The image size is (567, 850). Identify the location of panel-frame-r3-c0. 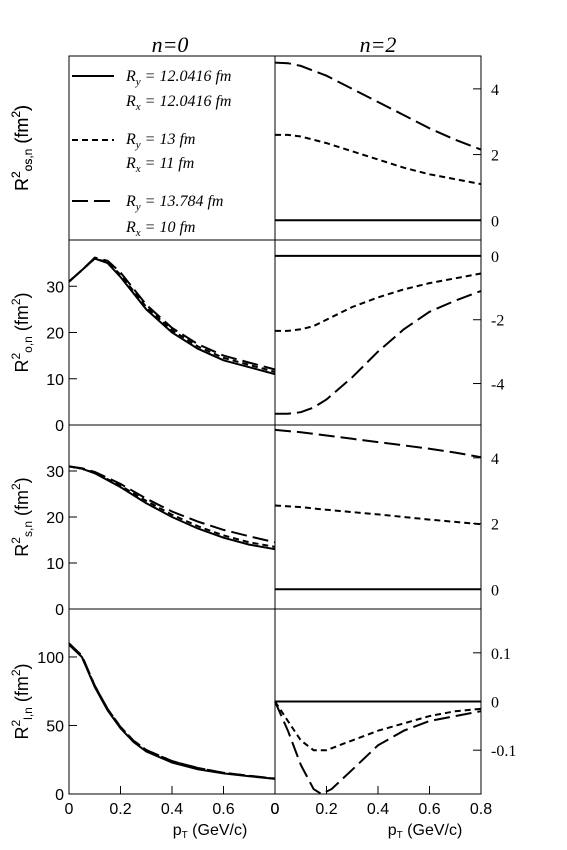
(172, 701).